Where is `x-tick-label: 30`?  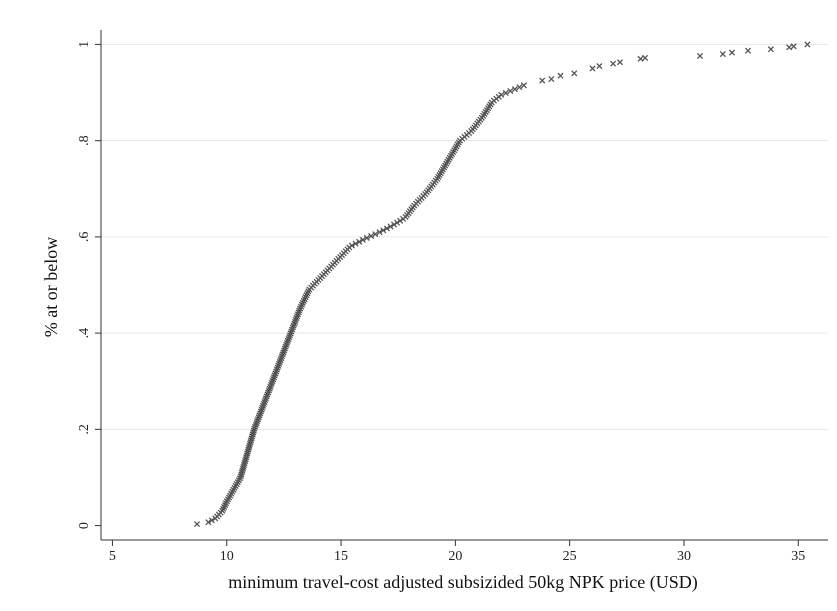 x-tick-label: 30 is located at coordinates (684, 556).